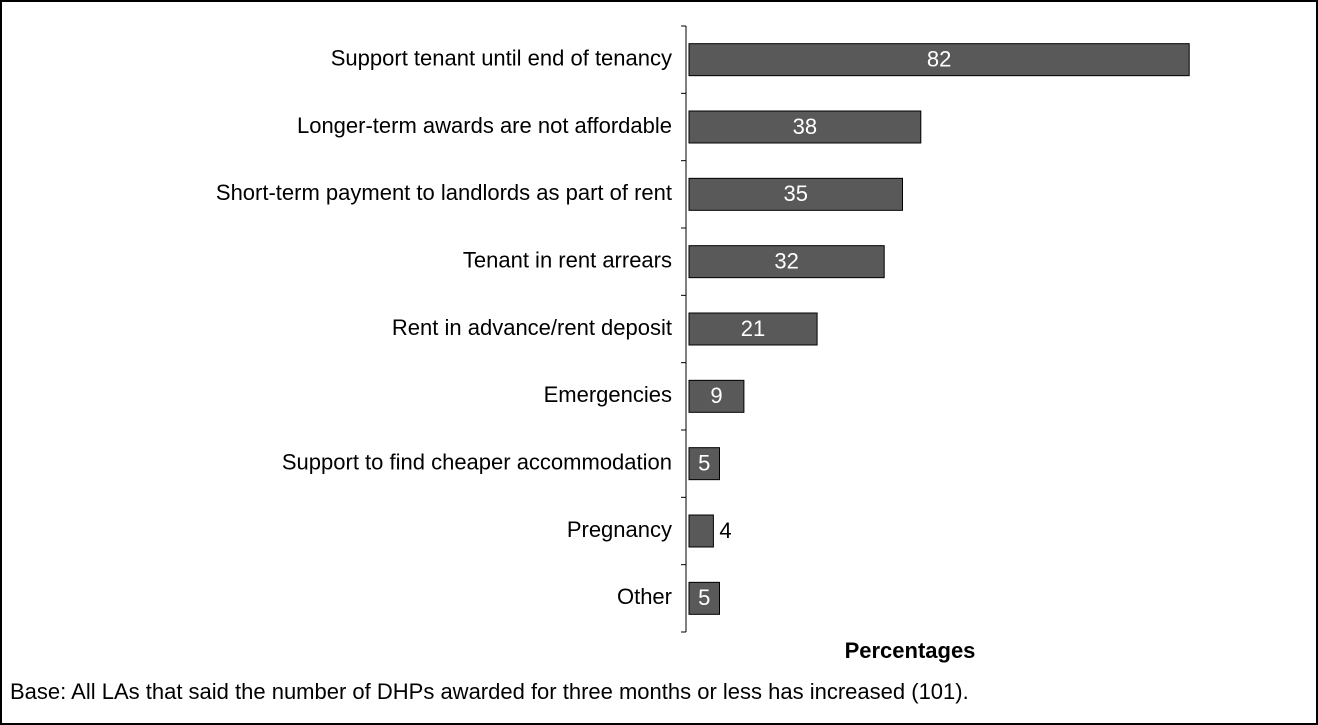  I want to click on data-label: 32, so click(786, 260).